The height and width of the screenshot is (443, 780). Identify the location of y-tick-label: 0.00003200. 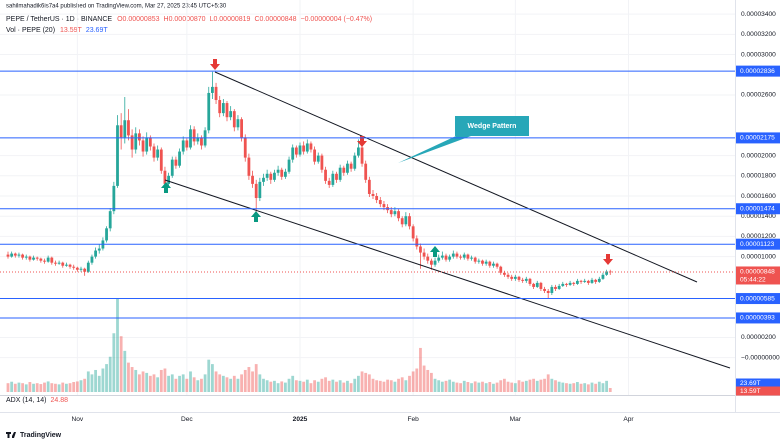
(758, 34).